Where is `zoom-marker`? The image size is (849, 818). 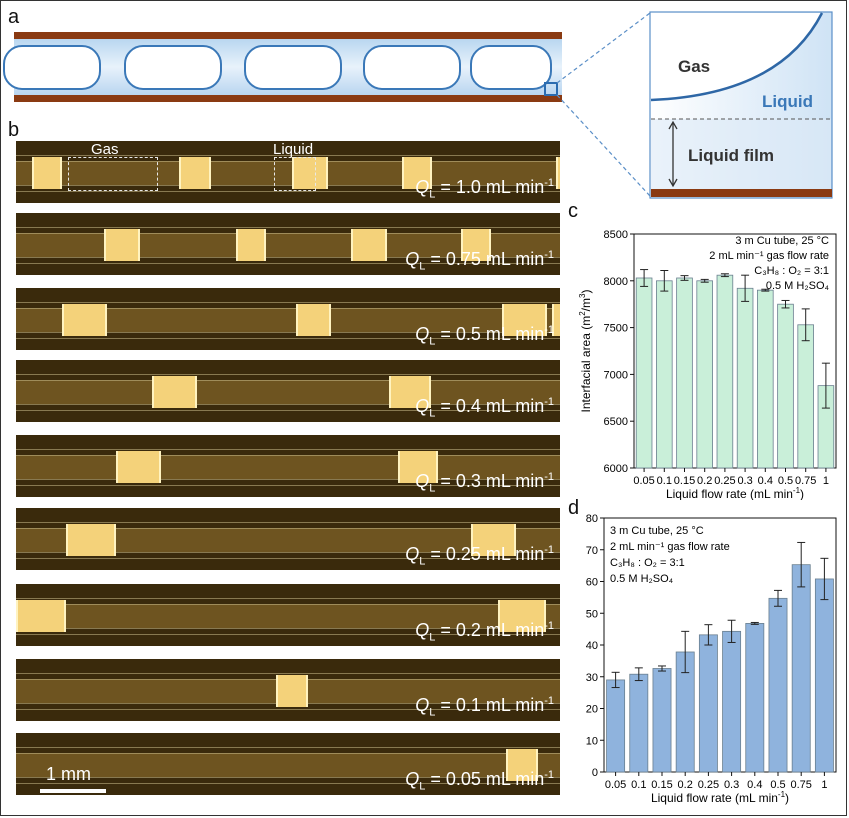
zoom-marker is located at coordinates (551, 89).